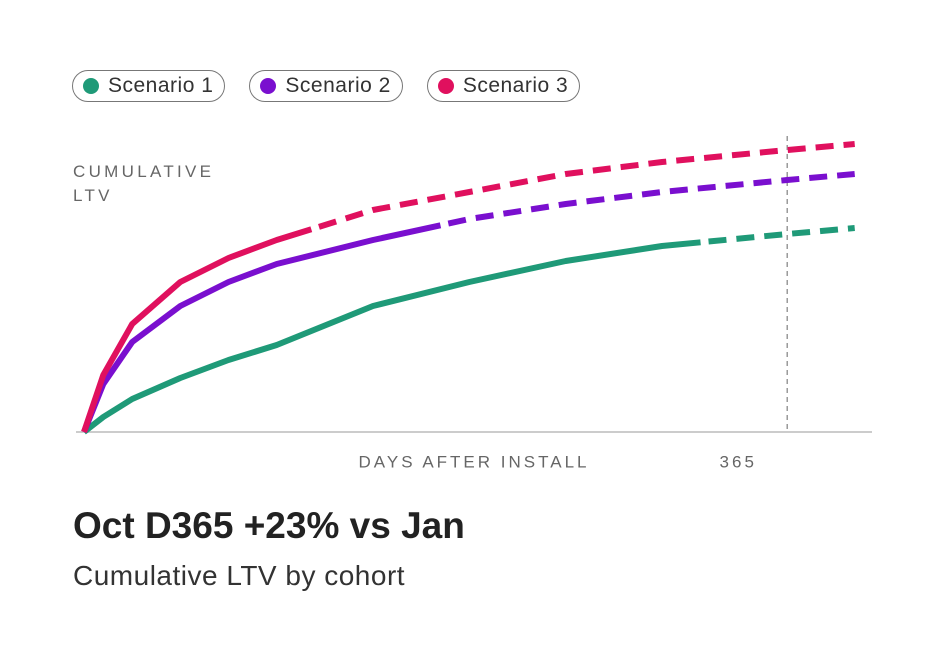 The width and height of the screenshot is (944, 664). I want to click on legend-item: Scenario 3, so click(503, 86).